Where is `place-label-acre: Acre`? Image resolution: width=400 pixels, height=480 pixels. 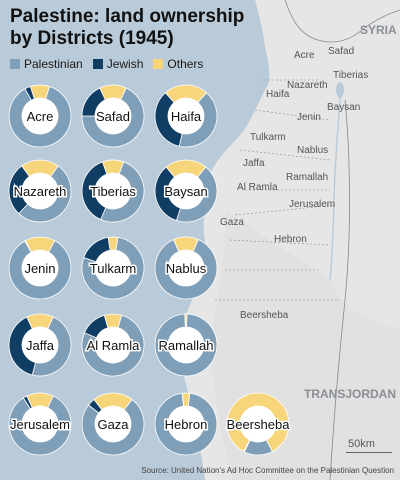
place-label-acre: Acre is located at coordinates (304, 55).